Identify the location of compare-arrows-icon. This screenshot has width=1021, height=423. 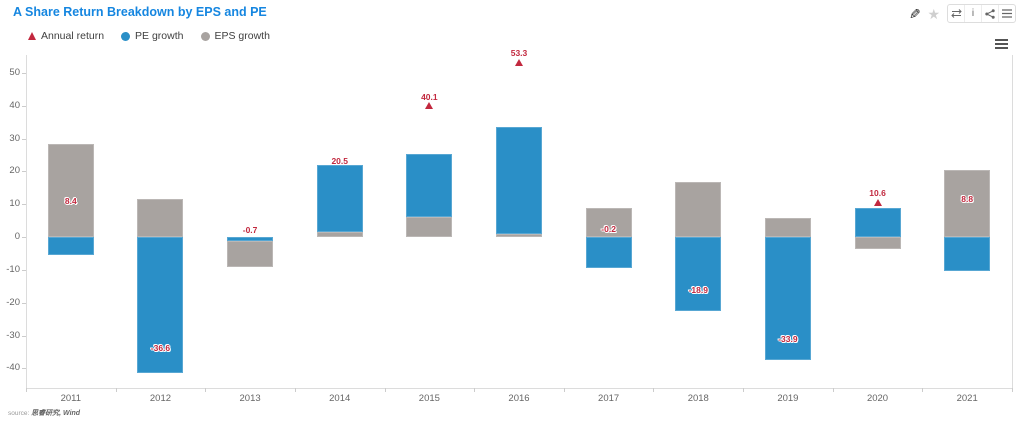
(956, 13).